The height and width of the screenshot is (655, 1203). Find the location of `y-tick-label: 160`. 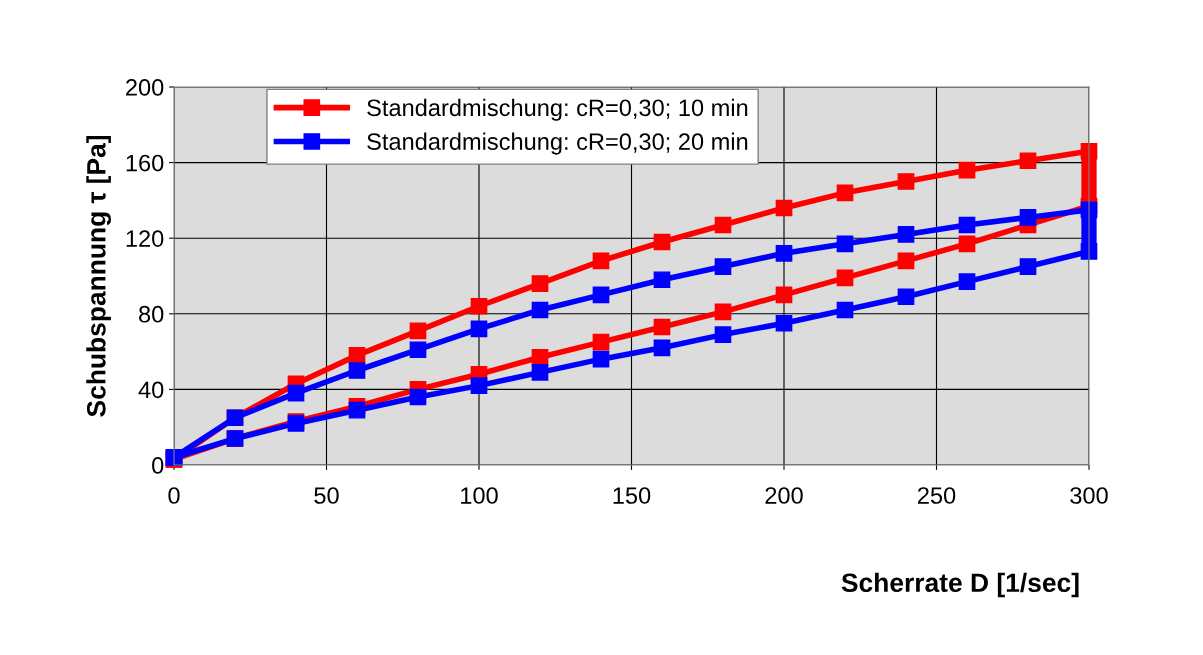

y-tick-label: 160 is located at coordinates (145, 163).